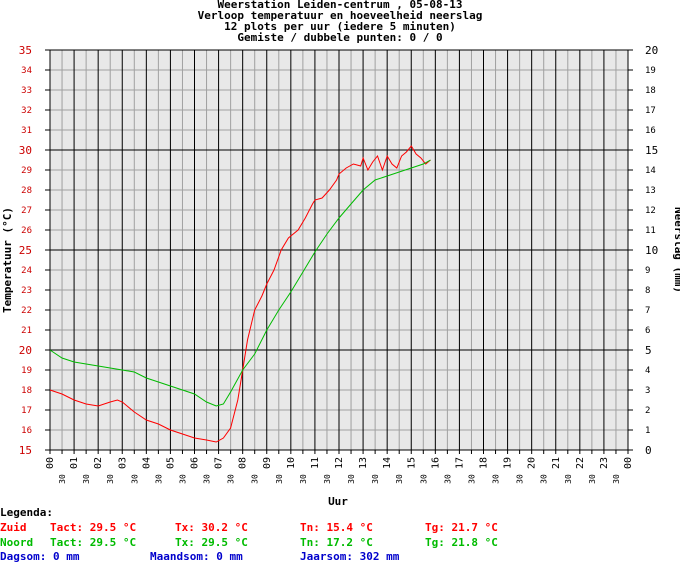 This screenshot has height=565, width=680. Describe the element at coordinates (651, 150) in the screenshot. I see `y2-tick-label: 15` at that location.